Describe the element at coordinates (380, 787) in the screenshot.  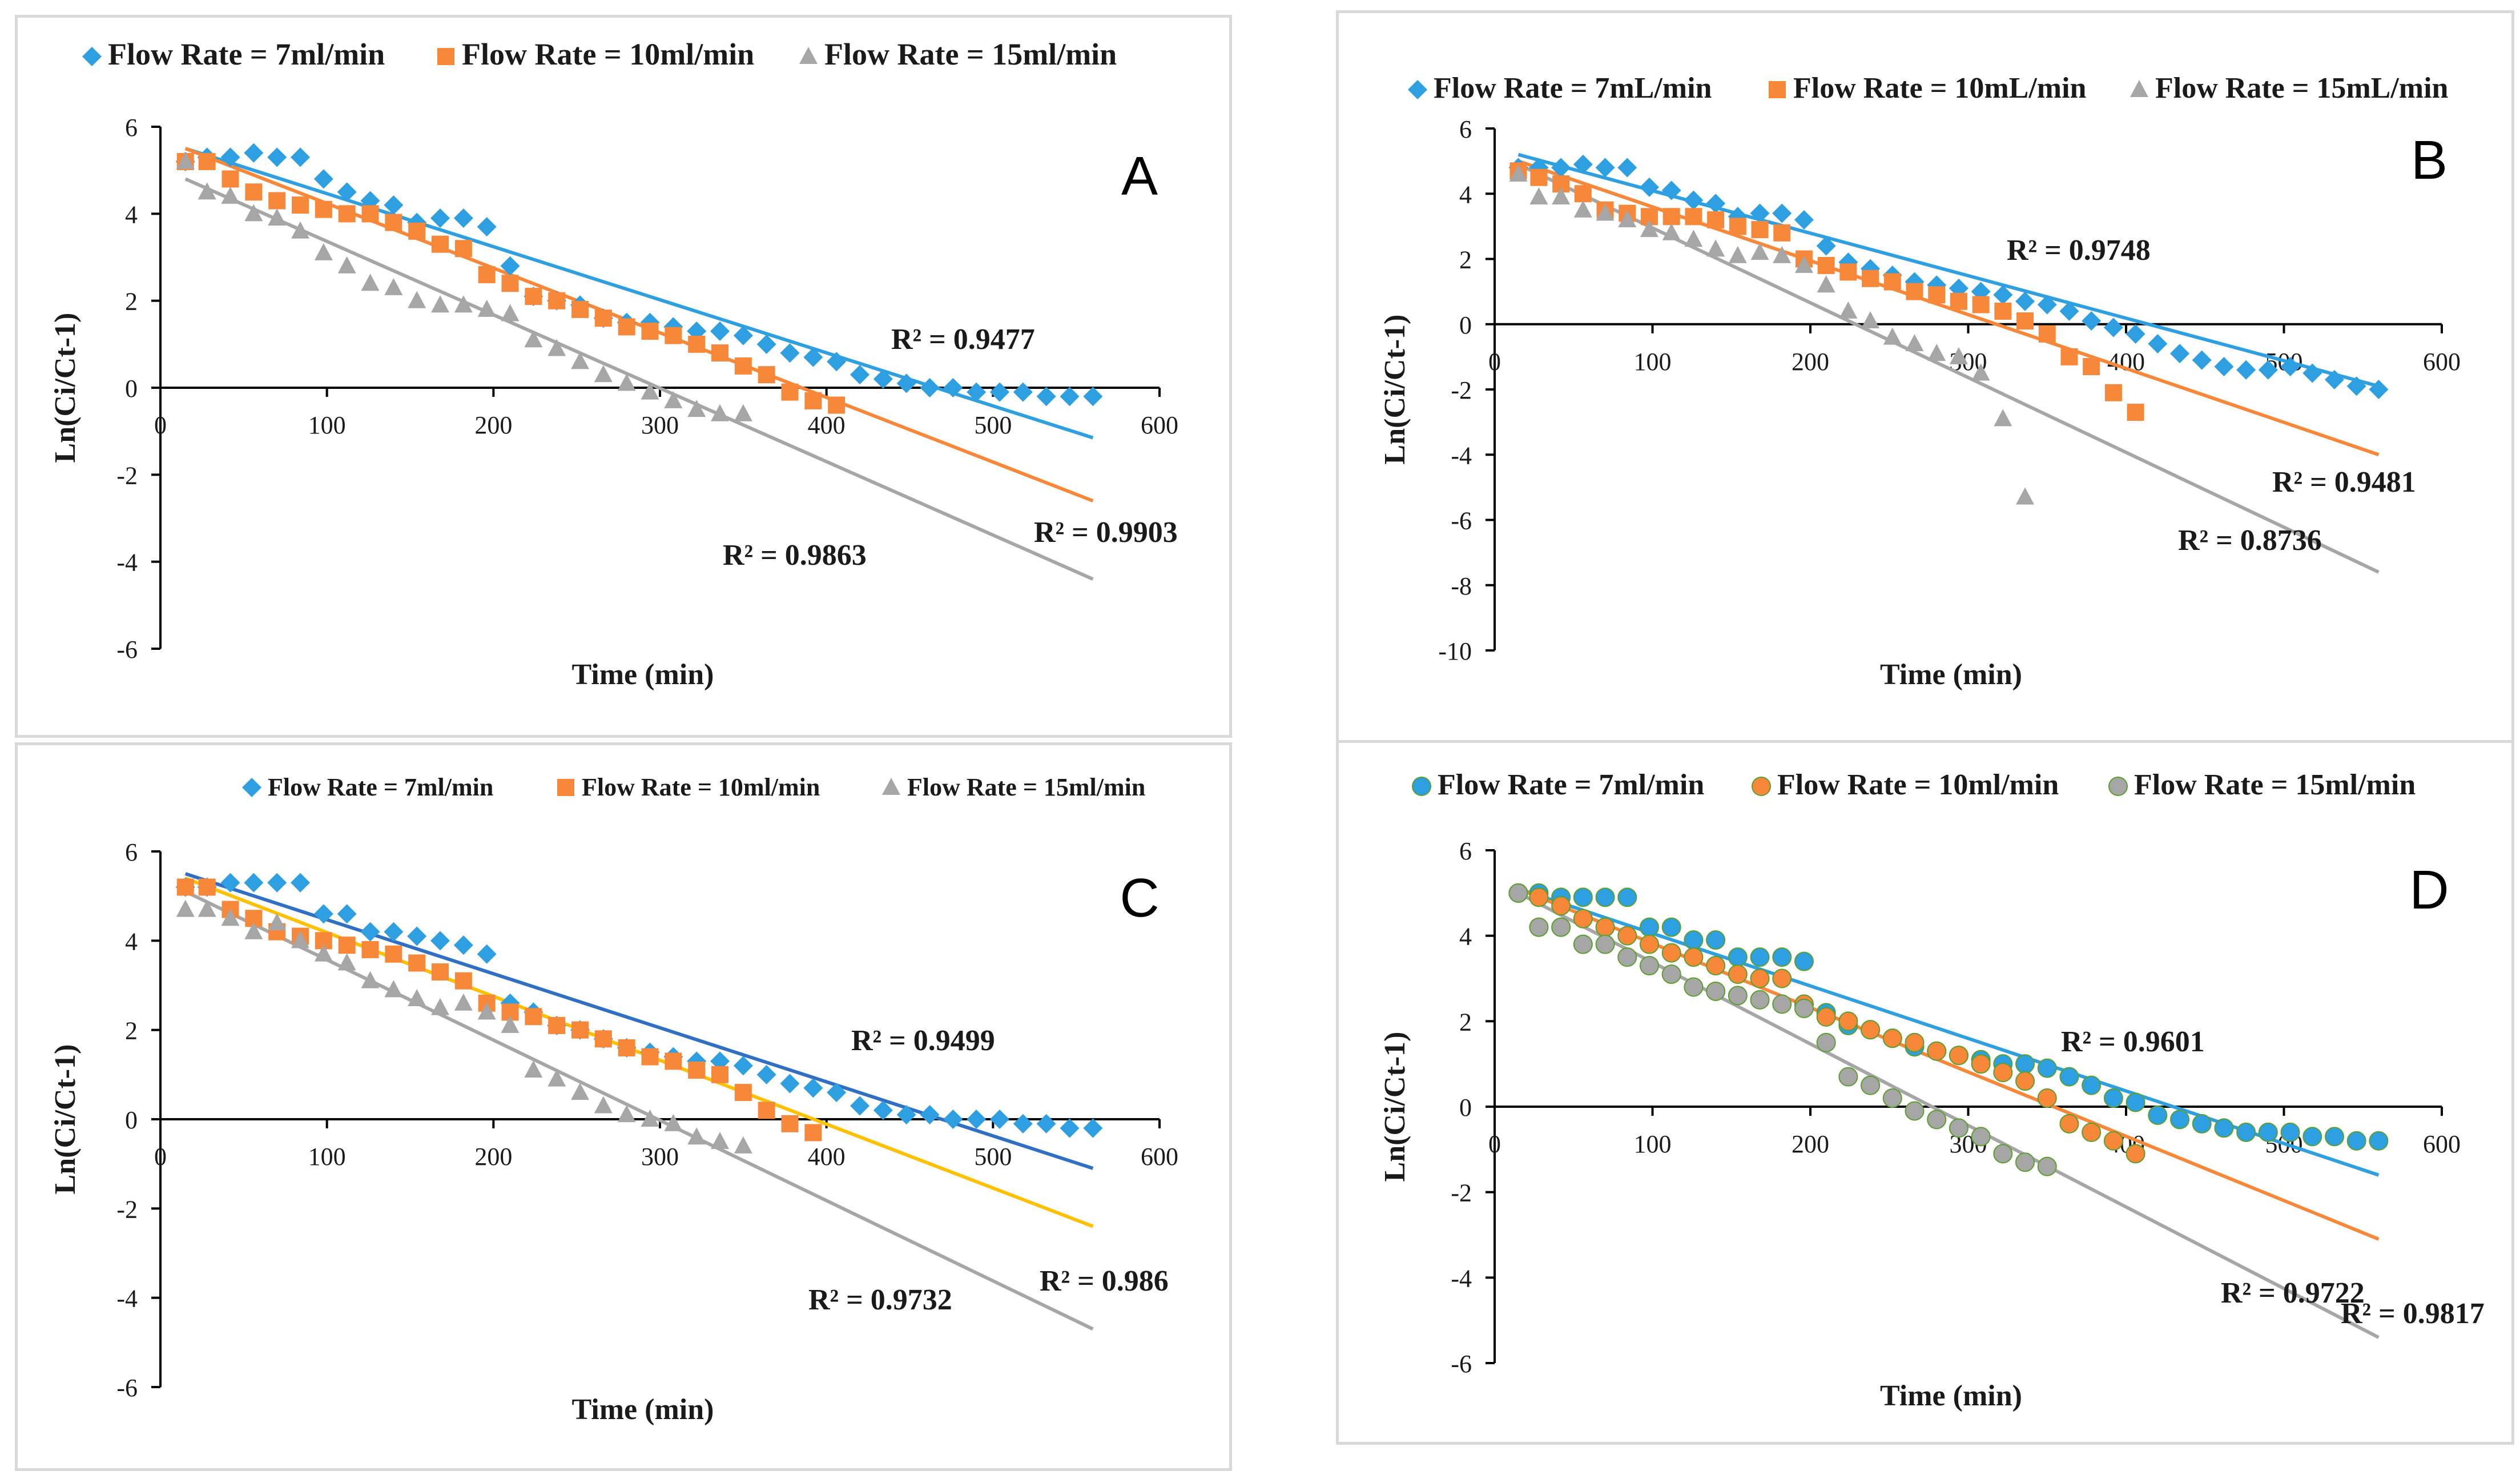
I see `chart-c-legend-label: Flow Rate = 7ml/min` at that location.